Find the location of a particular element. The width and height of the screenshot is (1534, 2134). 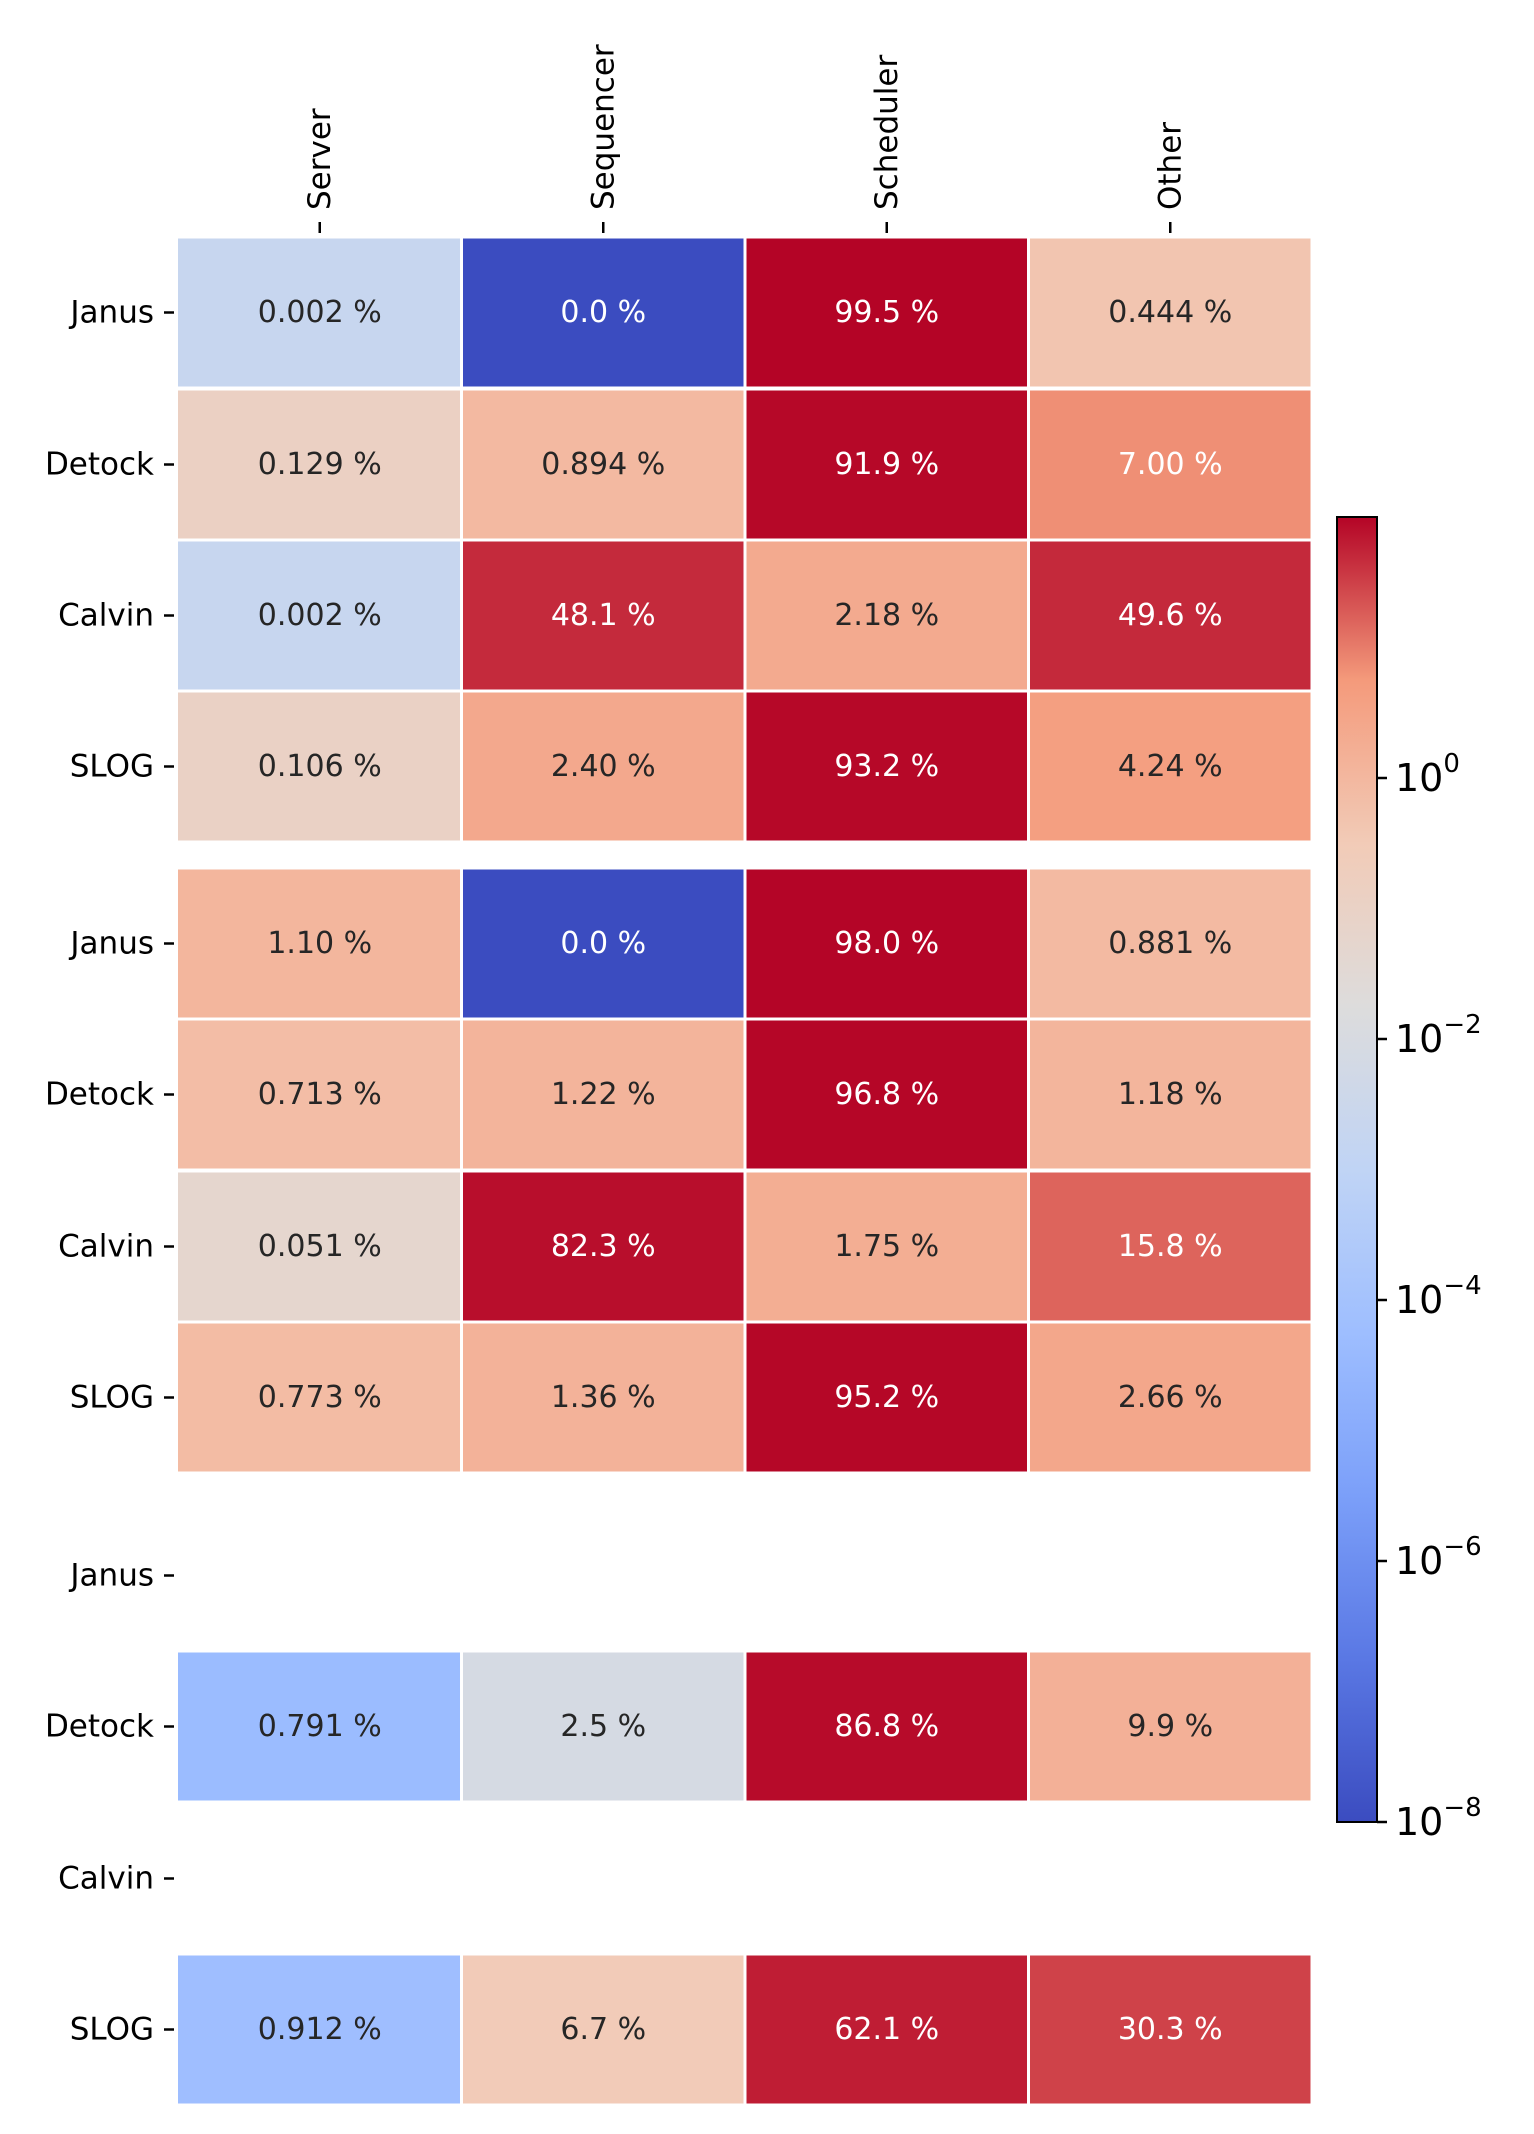

column-label: Scheduler is located at coordinates (887, 132).